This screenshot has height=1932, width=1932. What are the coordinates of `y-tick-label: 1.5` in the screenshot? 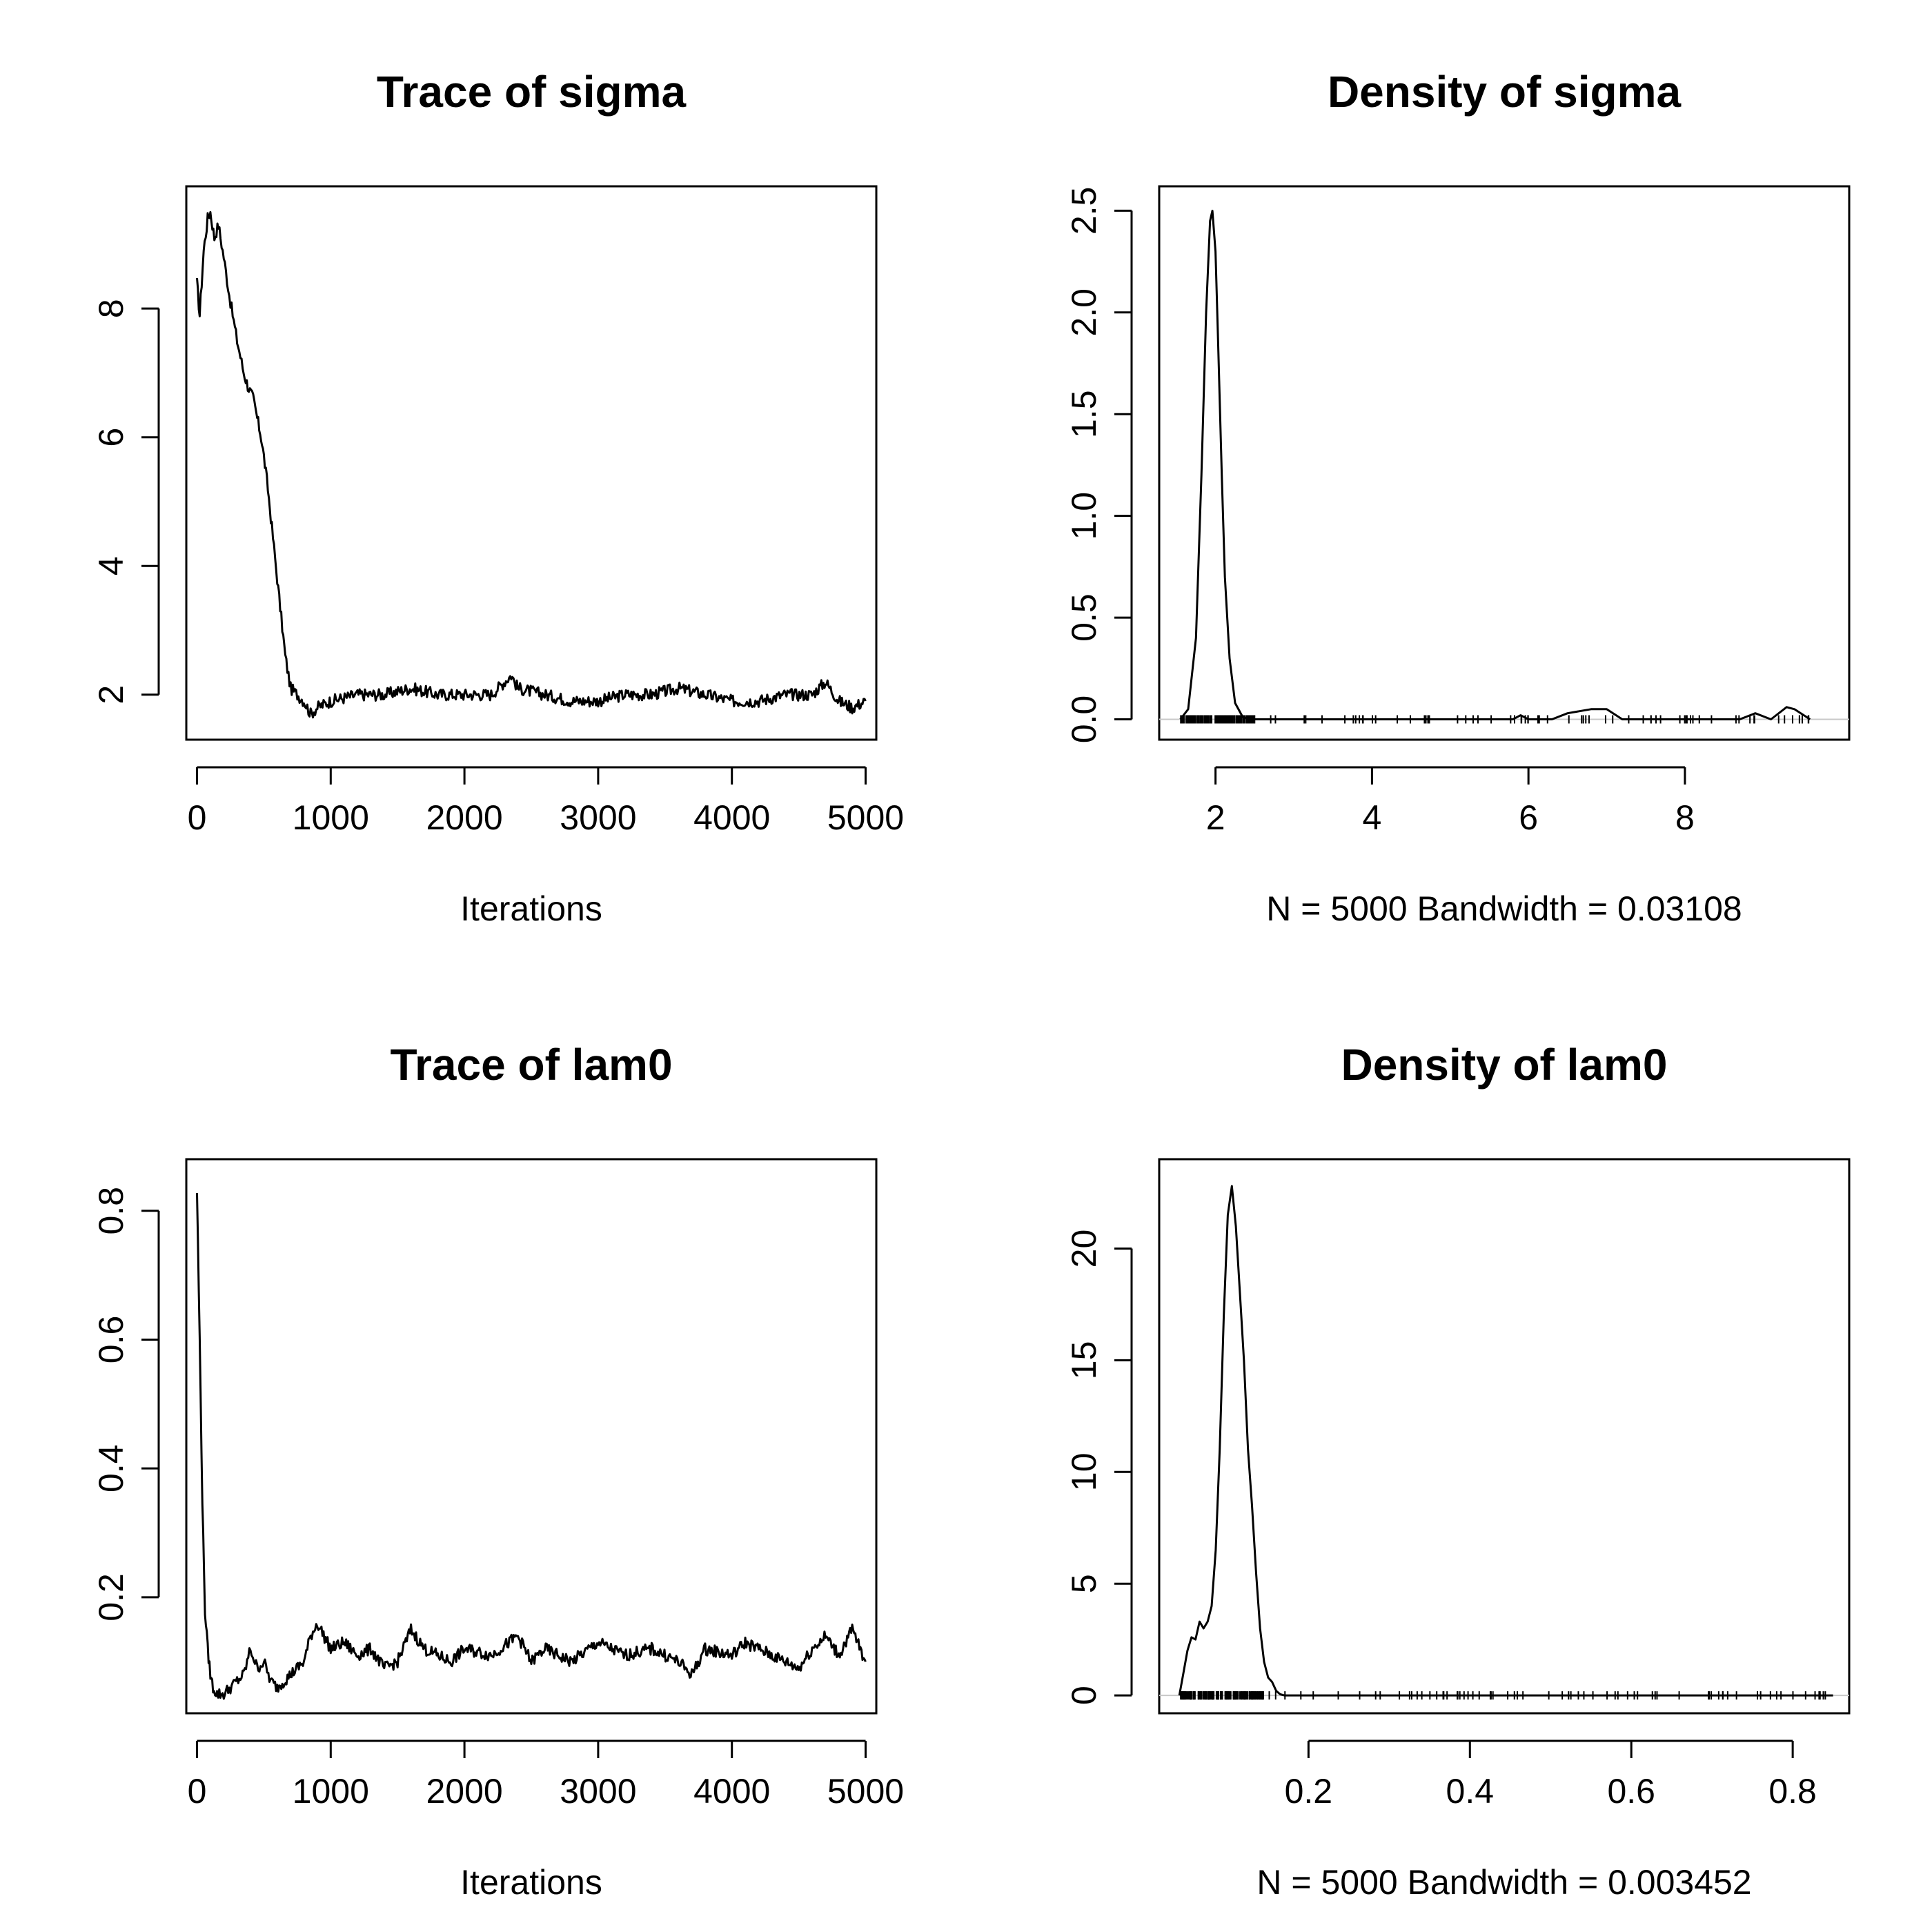 It's located at (1084, 414).